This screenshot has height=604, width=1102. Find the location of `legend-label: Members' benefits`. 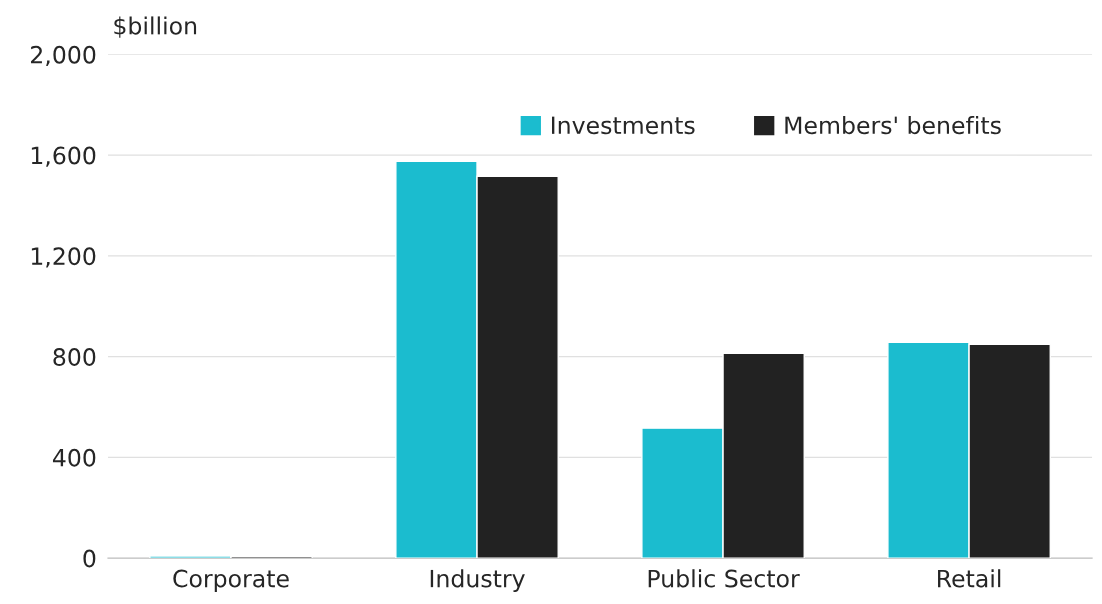

legend-label: Members' benefits is located at coordinates (893, 125).